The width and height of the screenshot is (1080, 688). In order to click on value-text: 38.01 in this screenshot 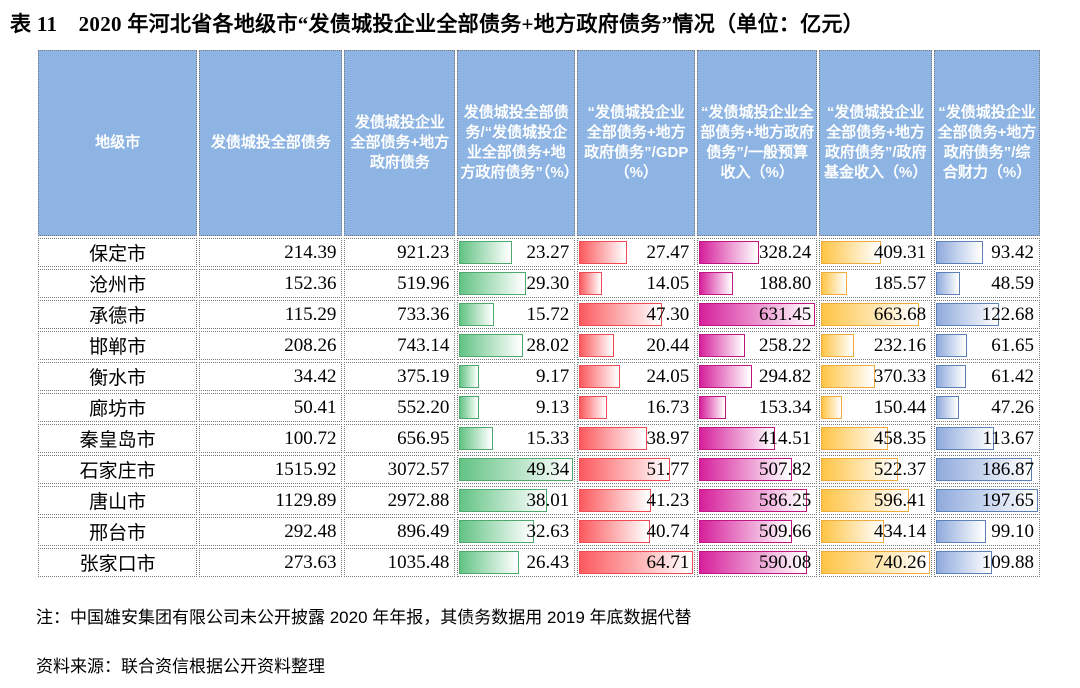, I will do `click(548, 500)`.